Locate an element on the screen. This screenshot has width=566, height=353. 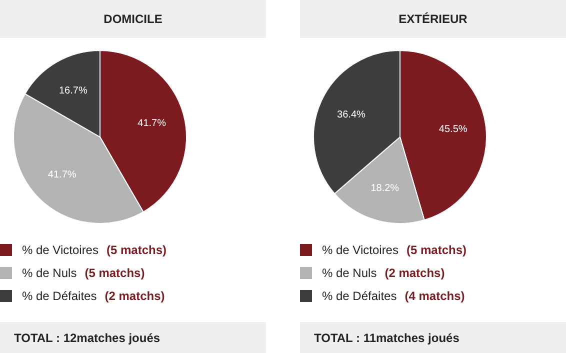
chart-title: EXTÉRIEUR is located at coordinates (433, 19).